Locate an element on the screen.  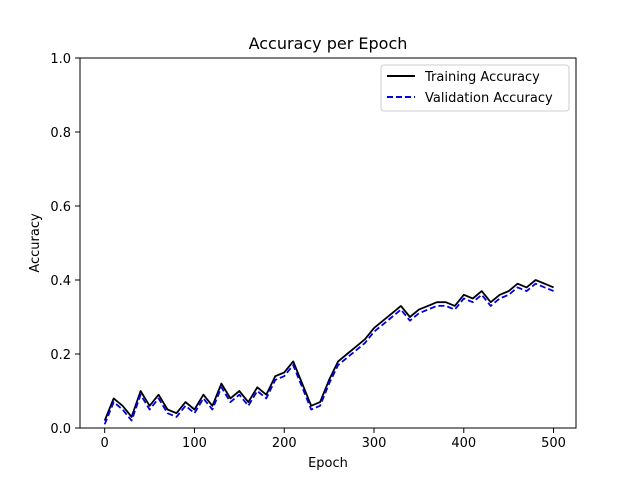
legend-box is located at coordinates (475, 88).